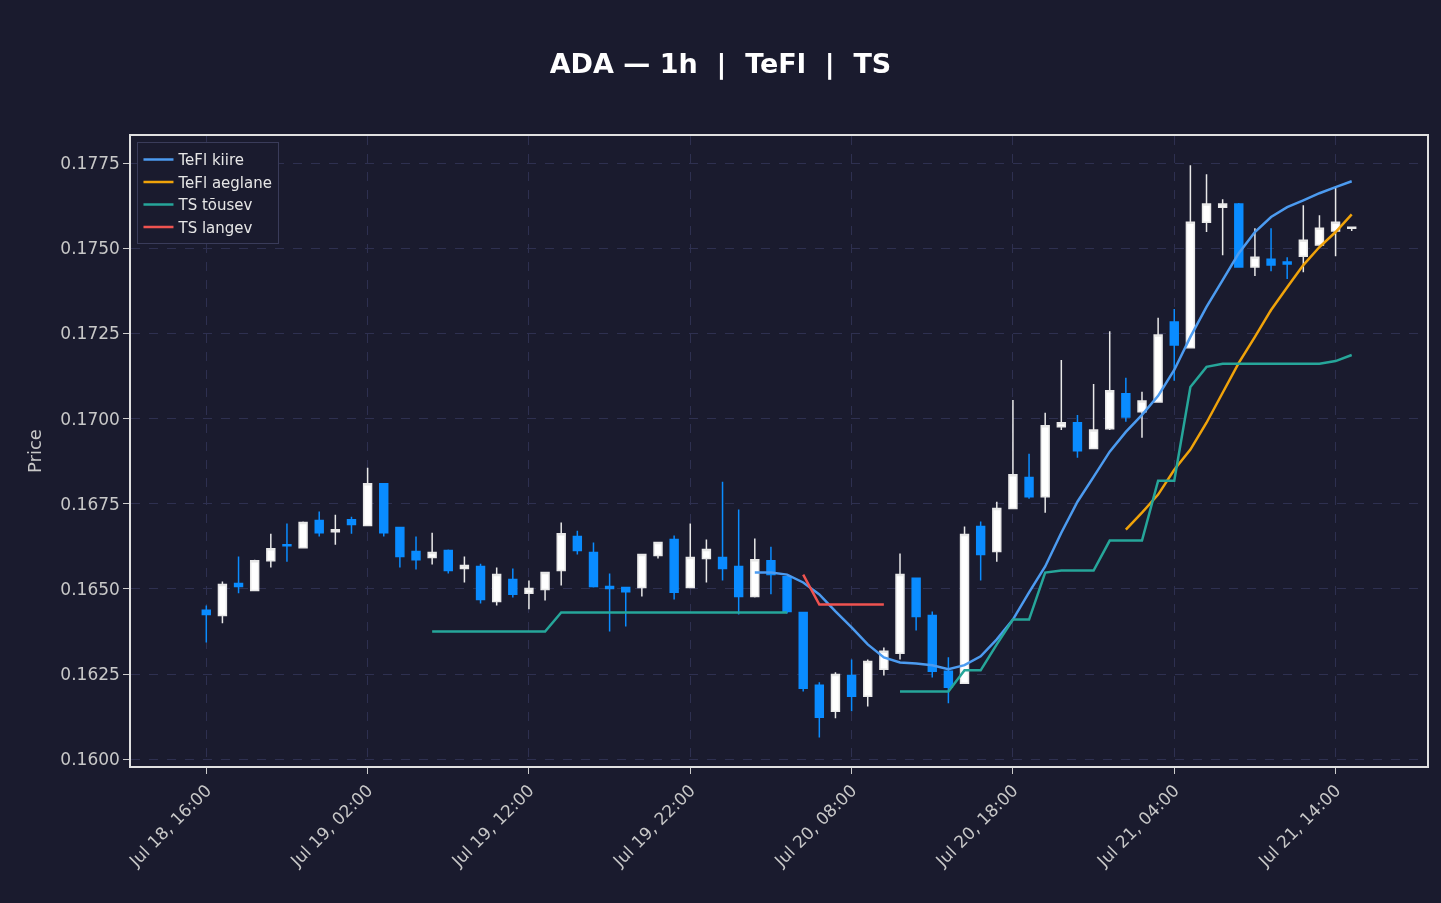  Describe the element at coordinates (90, 759) in the screenshot. I see `y-tick-label: 0.1600` at that location.